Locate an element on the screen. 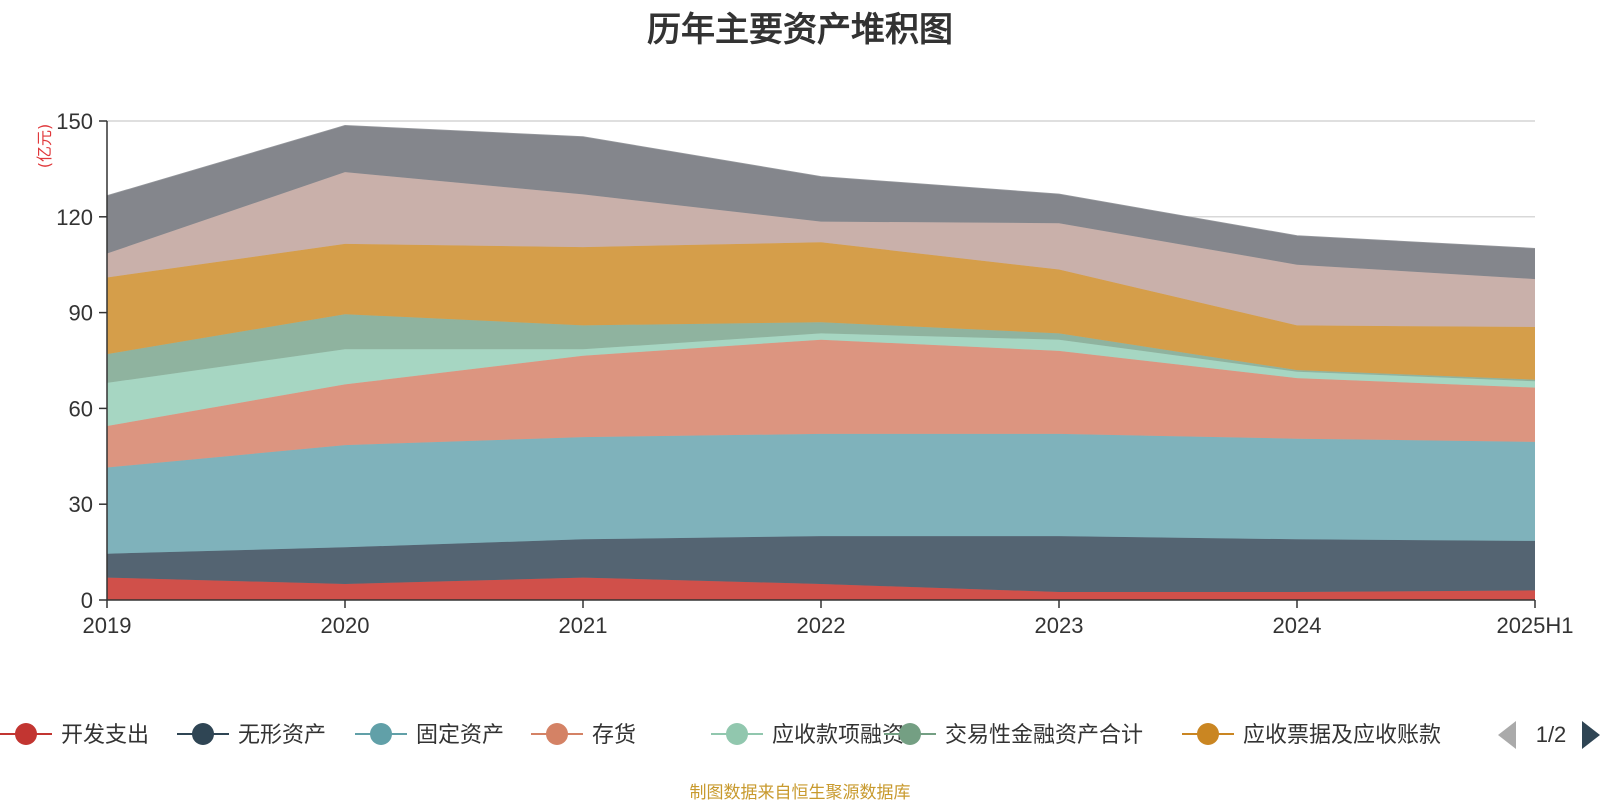 The image size is (1600, 803). y-tick-label: 30 is located at coordinates (81, 504).